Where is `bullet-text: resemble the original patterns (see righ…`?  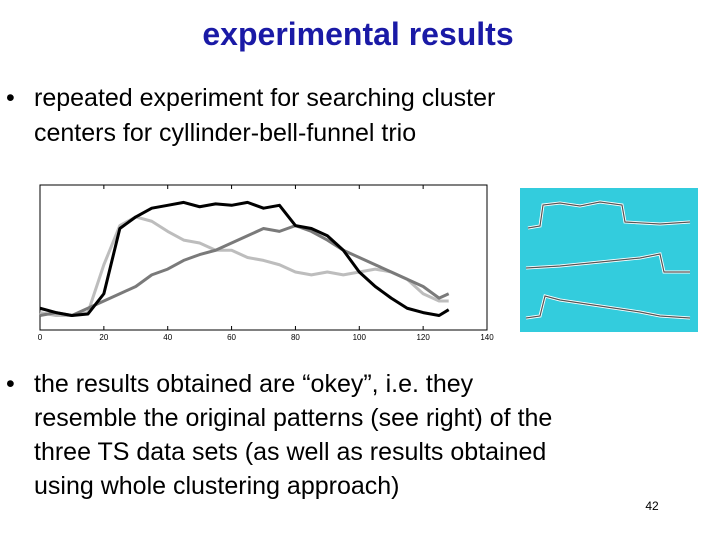
bullet-text: resemble the original patterns (see righ… is located at coordinates (293, 418).